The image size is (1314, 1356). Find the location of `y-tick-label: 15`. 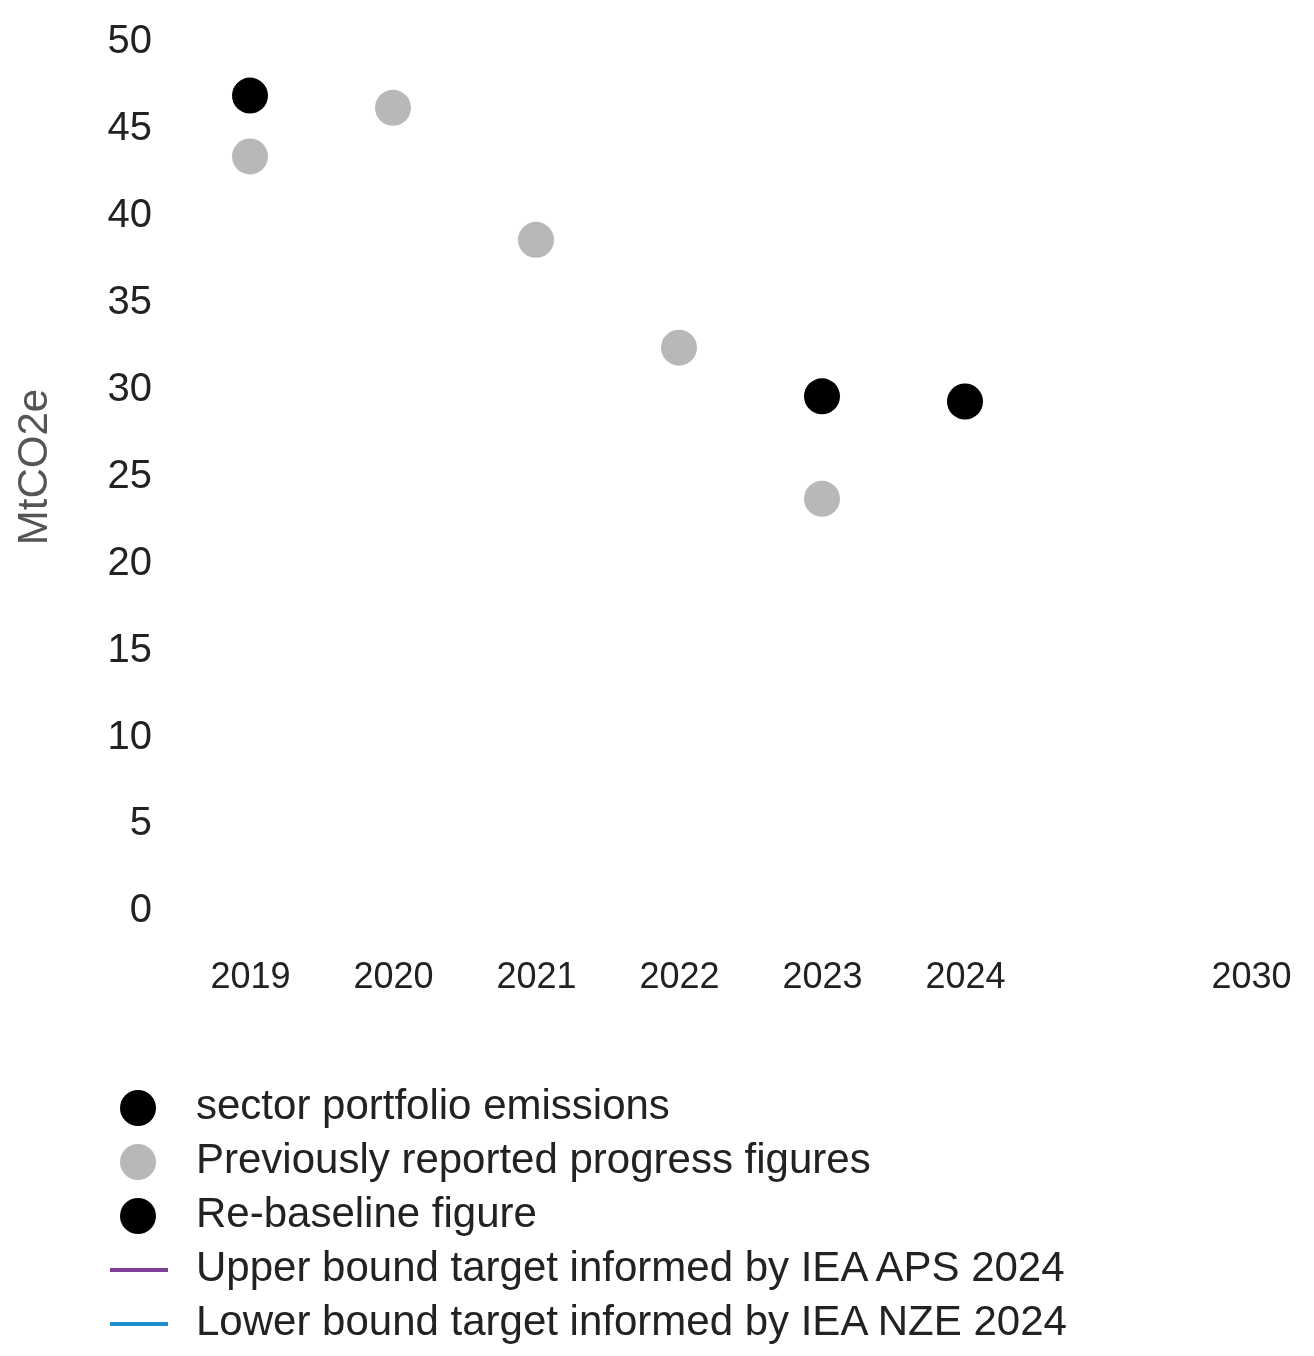

y-tick-label: 15 is located at coordinates (129, 647).